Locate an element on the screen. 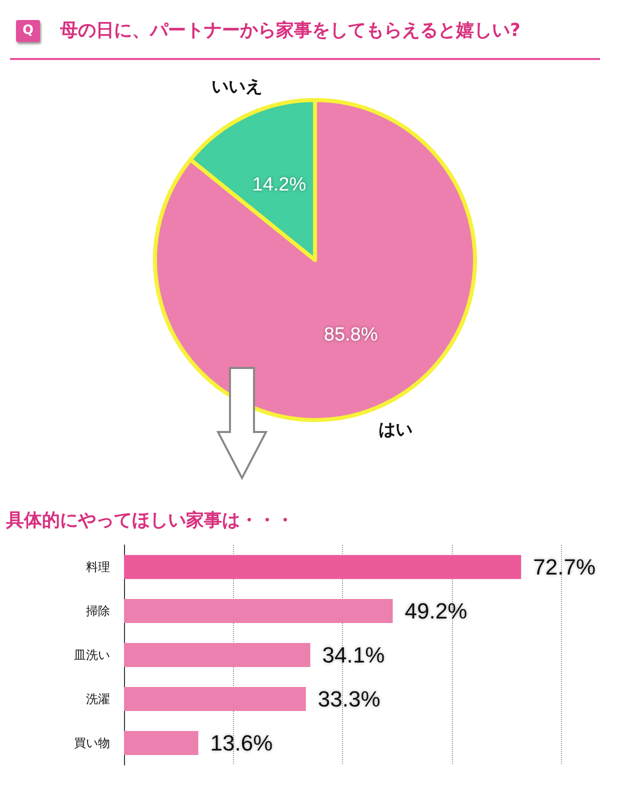 The image size is (628, 800). slice-label: いいえ is located at coordinates (236, 87).